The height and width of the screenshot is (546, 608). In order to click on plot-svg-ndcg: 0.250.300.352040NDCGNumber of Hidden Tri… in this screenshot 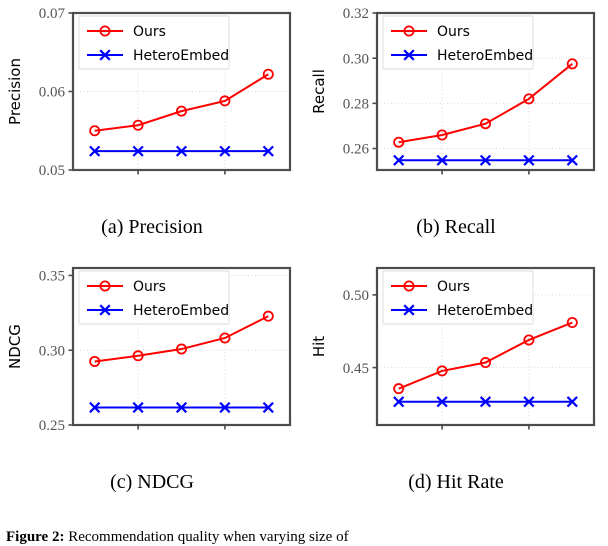, I will do `click(149, 350)`.